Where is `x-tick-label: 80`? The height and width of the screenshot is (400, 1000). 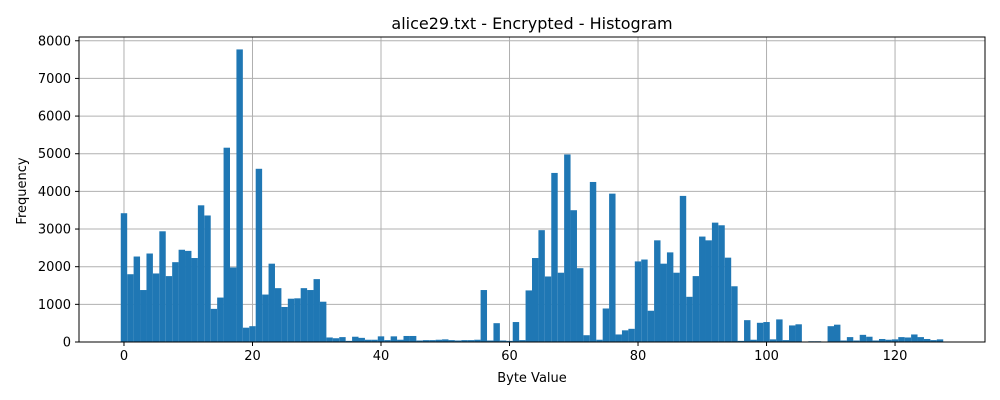 x-tick-label: 80 is located at coordinates (638, 356).